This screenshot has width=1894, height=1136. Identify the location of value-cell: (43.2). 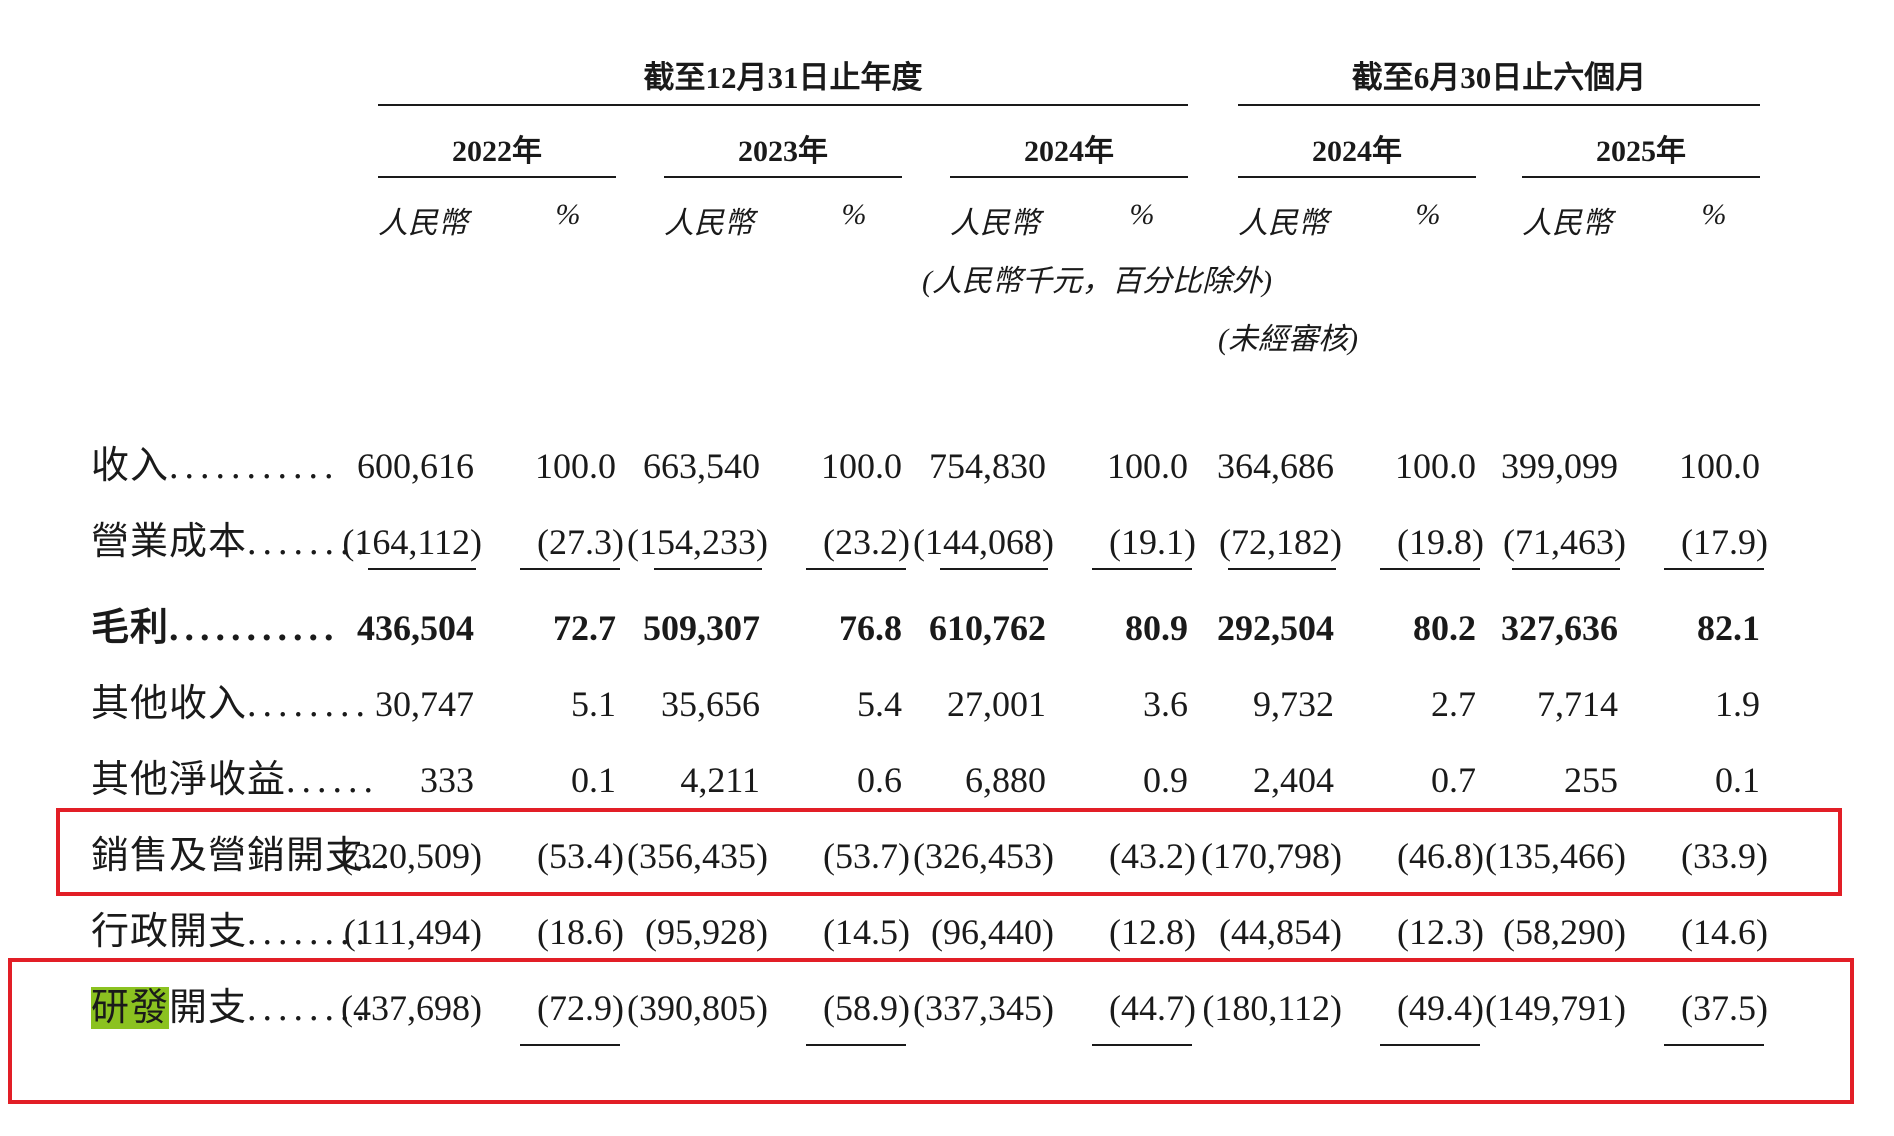
(1152, 856).